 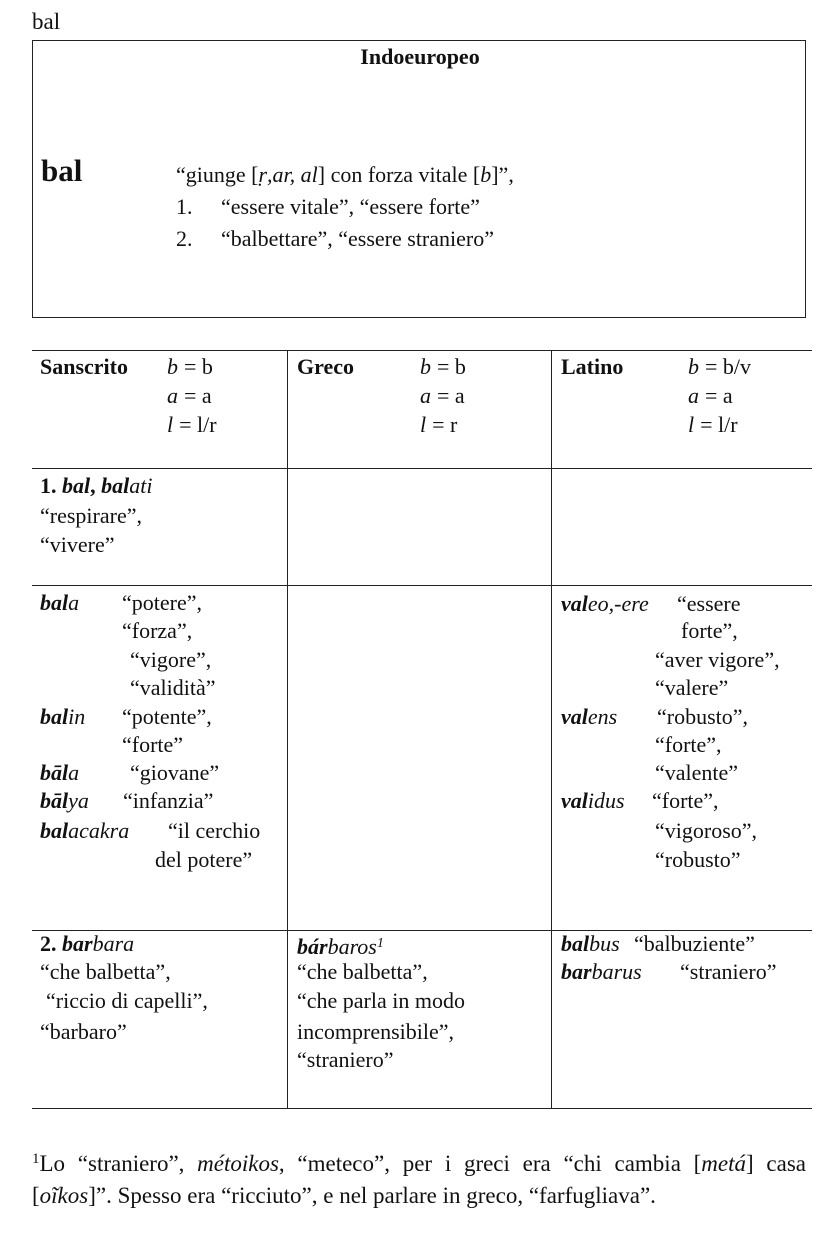 What do you see at coordinates (168, 800) in the screenshot?
I see `gloss: “infanzia”` at bounding box center [168, 800].